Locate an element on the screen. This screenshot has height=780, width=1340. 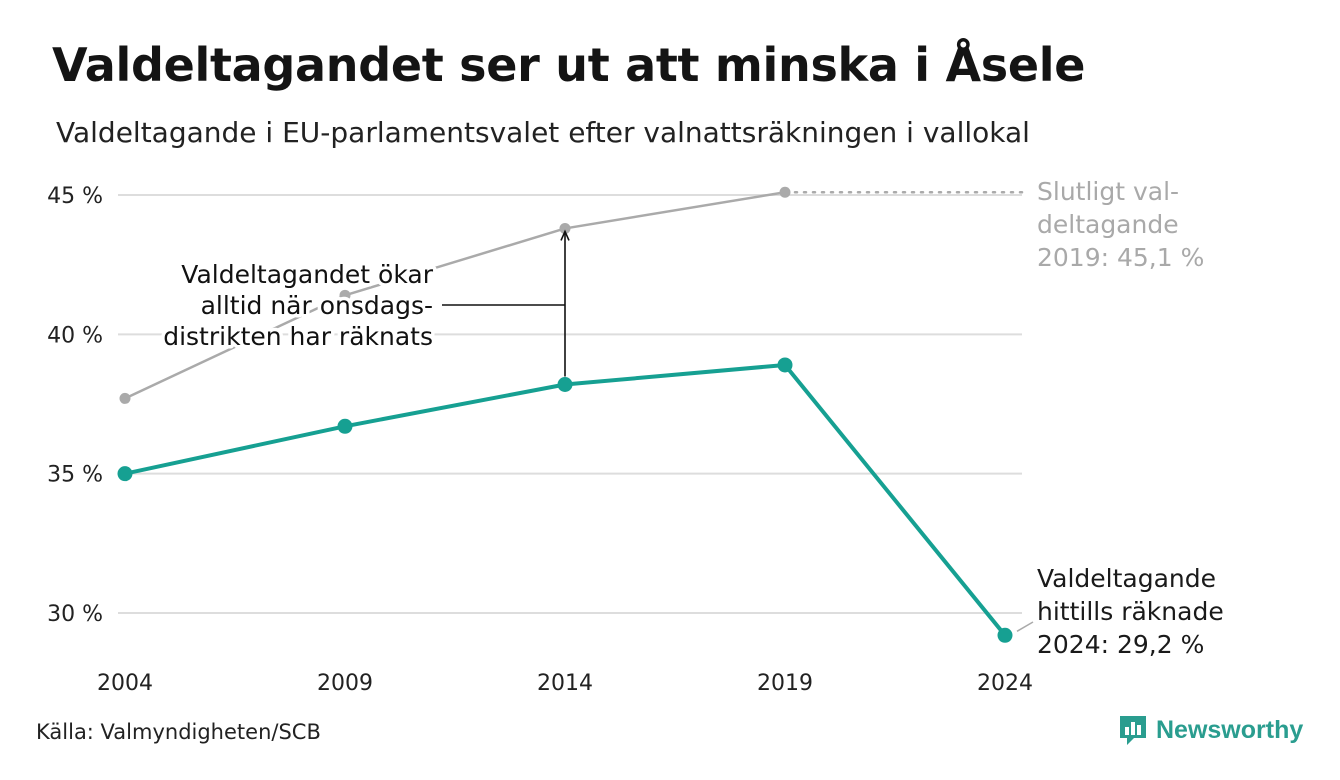
increase-annotation-halo: alltid när onsdags- is located at coordinates (317, 305).